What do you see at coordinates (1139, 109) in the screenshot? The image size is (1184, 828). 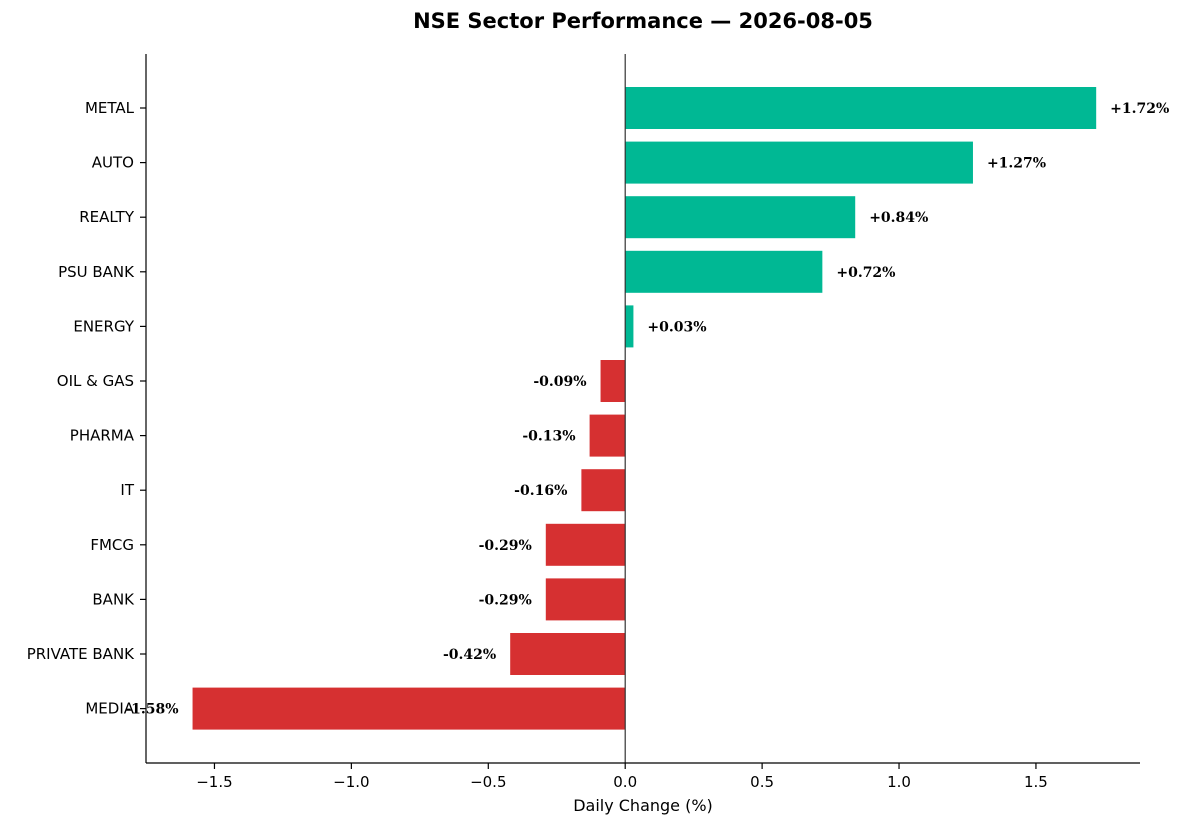 I see `value-label: +1.72%` at bounding box center [1139, 109].